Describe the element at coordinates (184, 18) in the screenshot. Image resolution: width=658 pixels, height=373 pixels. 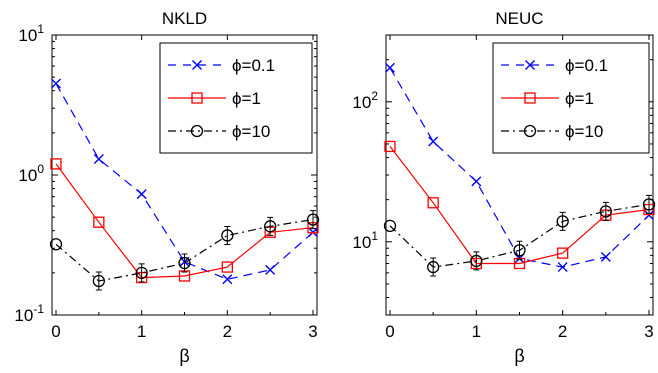
I see `chart-title: NKLD` at that location.